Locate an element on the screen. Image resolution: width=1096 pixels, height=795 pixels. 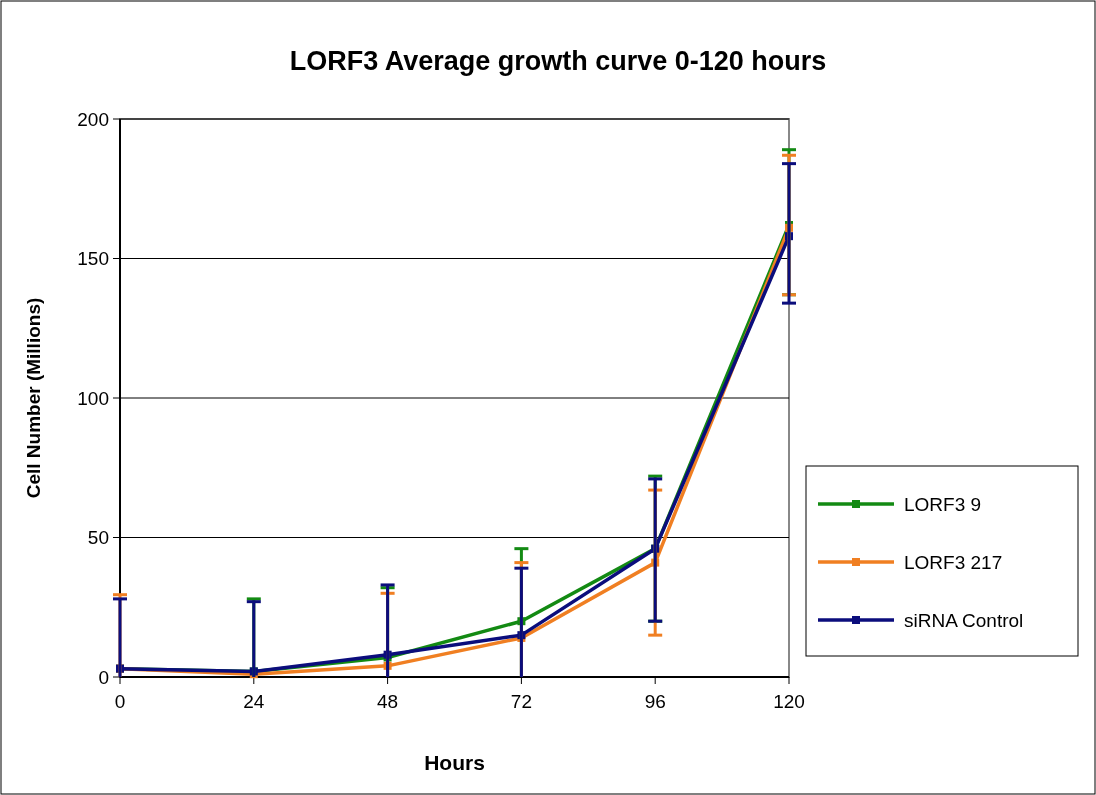
y-tick-label: 200 is located at coordinates (93, 119).